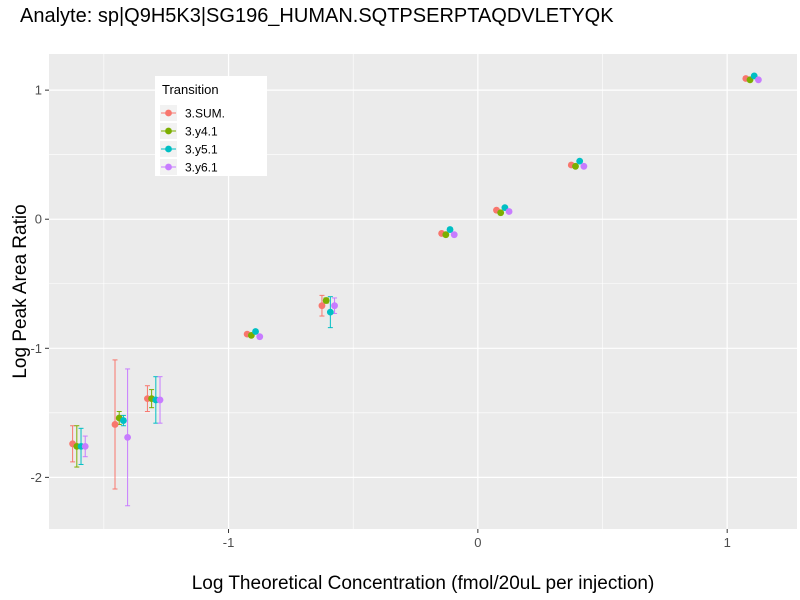  Describe the element at coordinates (727, 542) in the screenshot. I see `x-tick-label: 1` at that location.